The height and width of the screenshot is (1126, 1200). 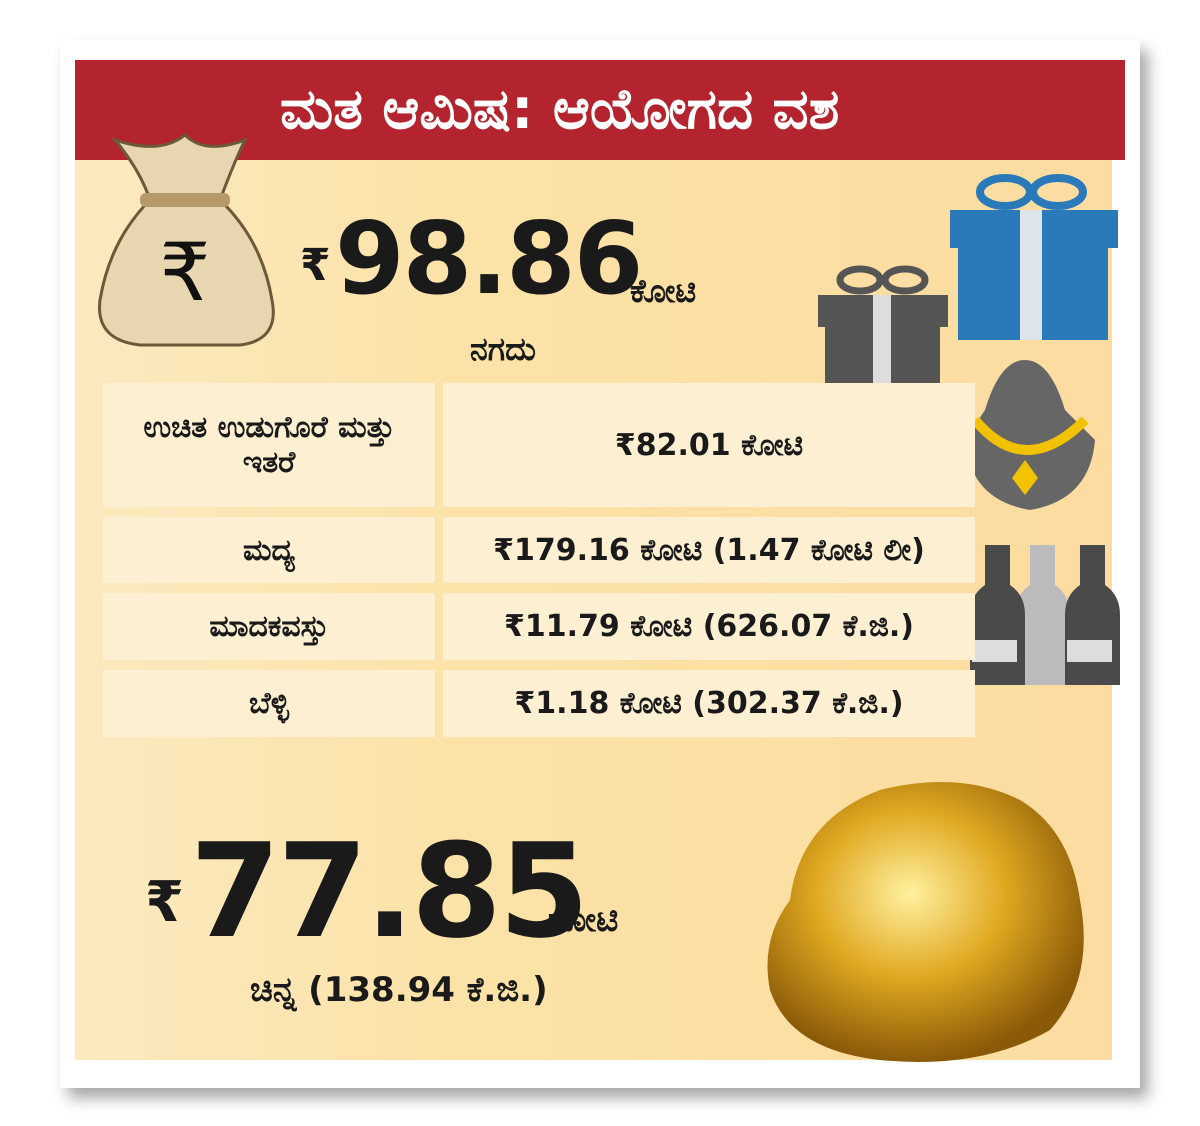 What do you see at coordinates (925, 922) in the screenshot?
I see `gold-nugget` at bounding box center [925, 922].